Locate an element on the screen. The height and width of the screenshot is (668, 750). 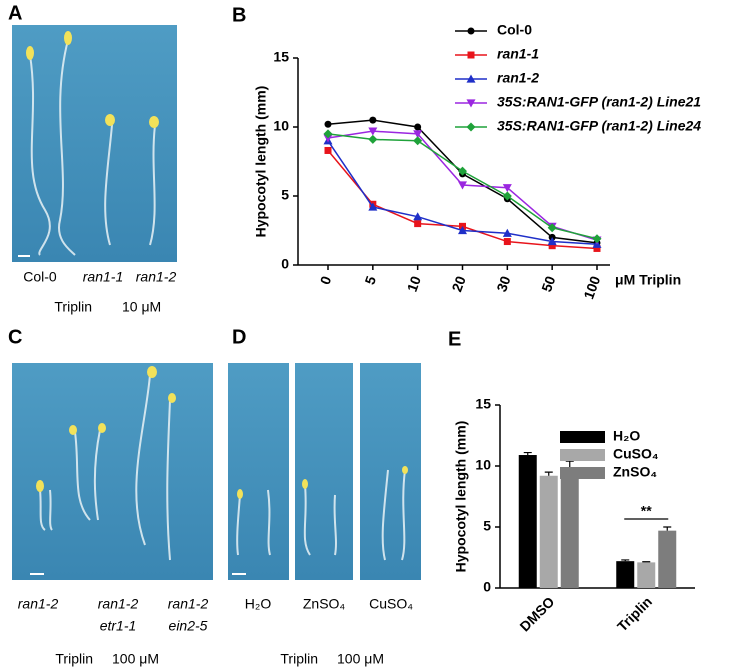
panel-label: B is located at coordinates (239, 15).